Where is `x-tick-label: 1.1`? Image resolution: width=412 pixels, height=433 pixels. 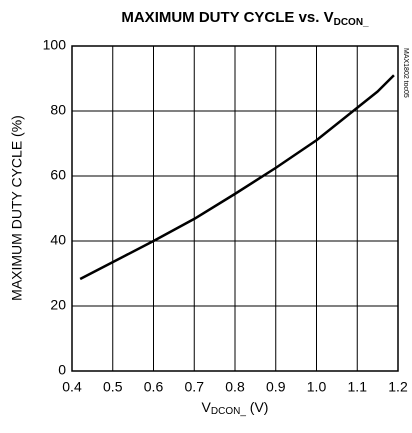 x-tick-label: 1.1 is located at coordinates (358, 387).